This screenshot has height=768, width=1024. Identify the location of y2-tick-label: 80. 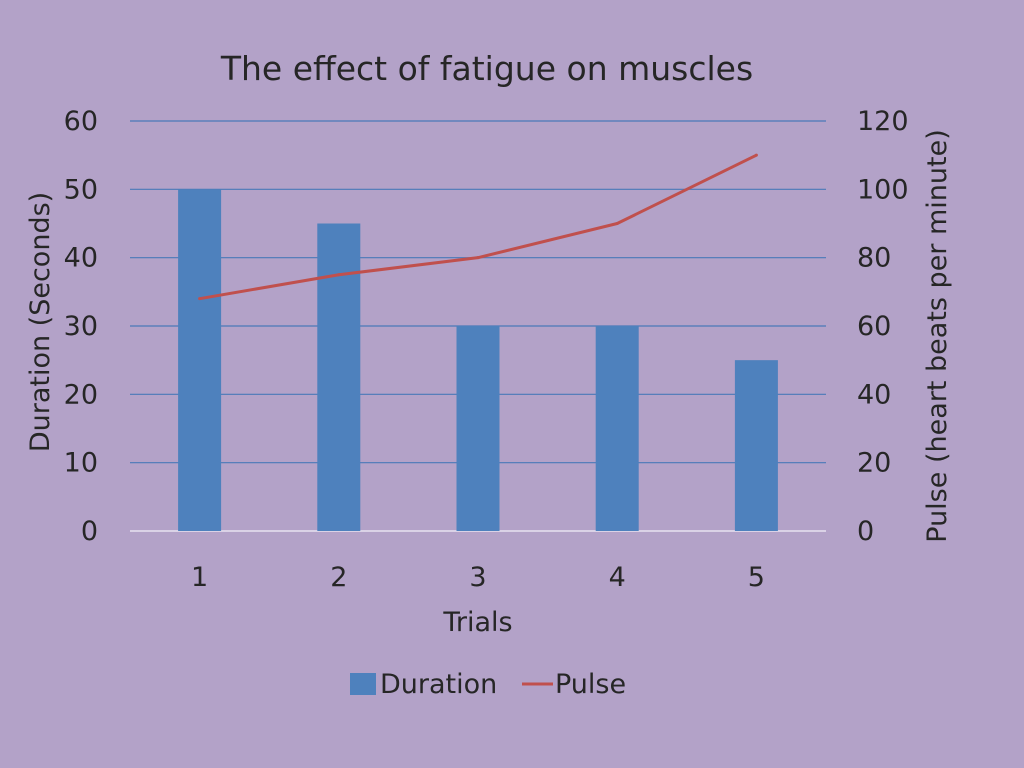
(874, 258).